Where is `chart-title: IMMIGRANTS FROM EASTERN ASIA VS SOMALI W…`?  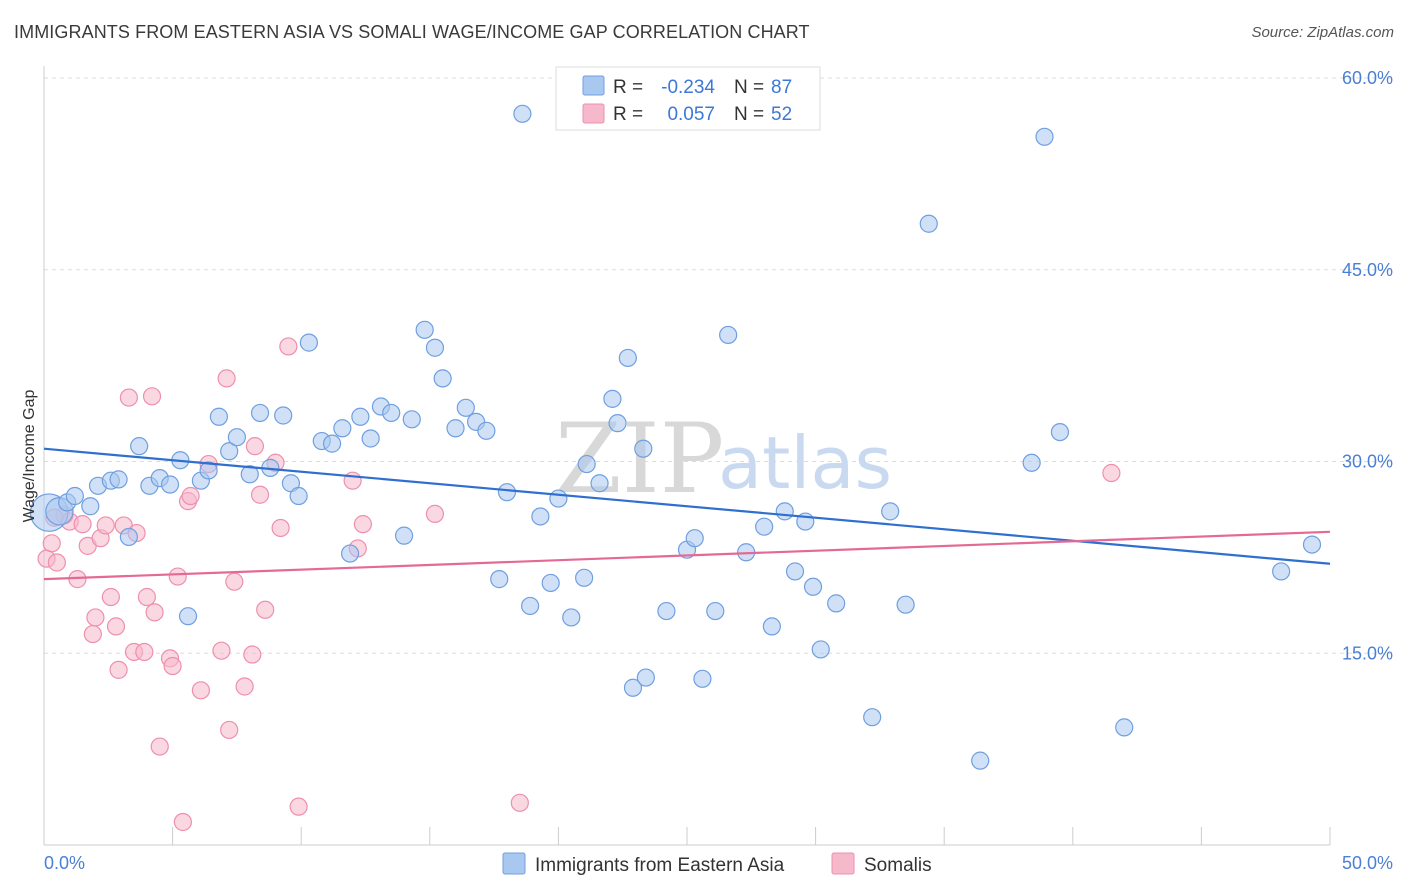 chart-title: IMMIGRANTS FROM EASTERN ASIA VS SOMALI W… is located at coordinates (412, 32).